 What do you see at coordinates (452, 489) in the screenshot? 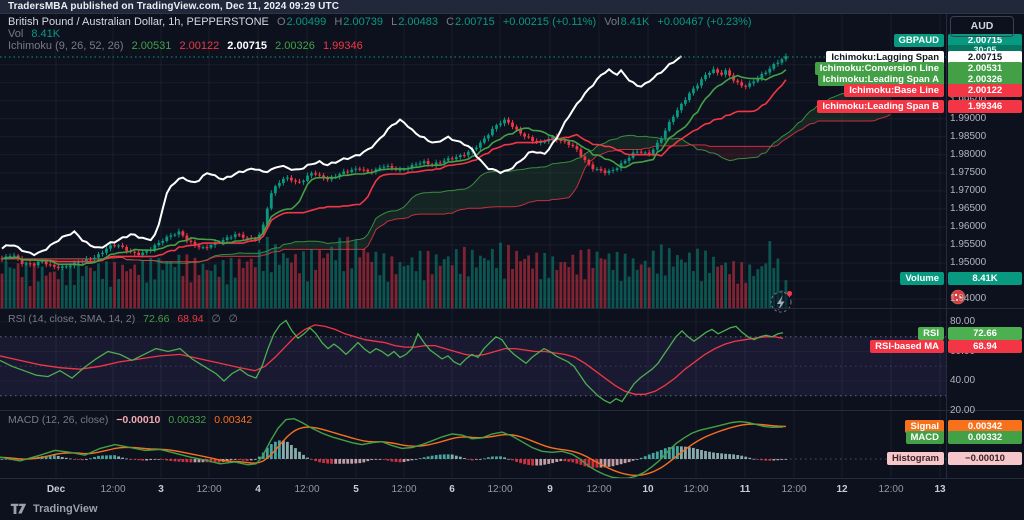
I see `time-axis-label: 6` at bounding box center [452, 489].